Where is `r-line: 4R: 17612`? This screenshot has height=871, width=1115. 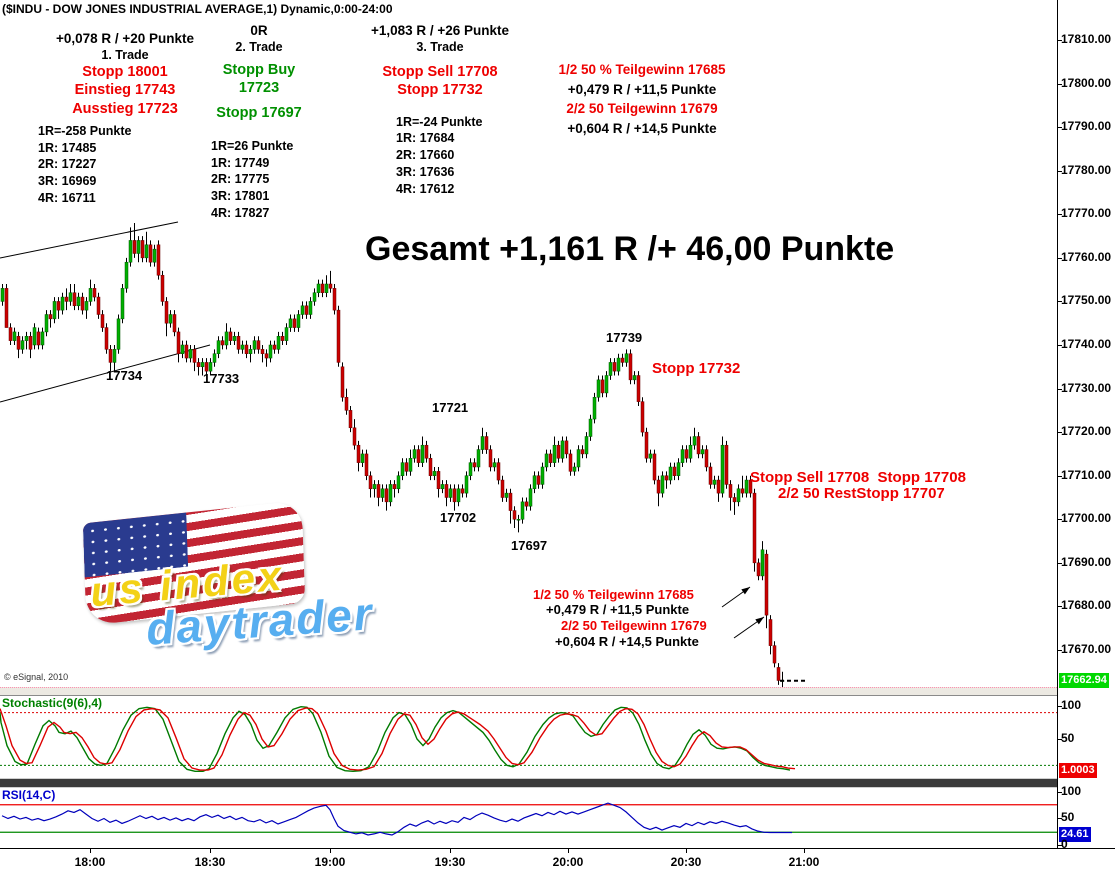
r-line: 4R: 17612 is located at coordinates (425, 189).